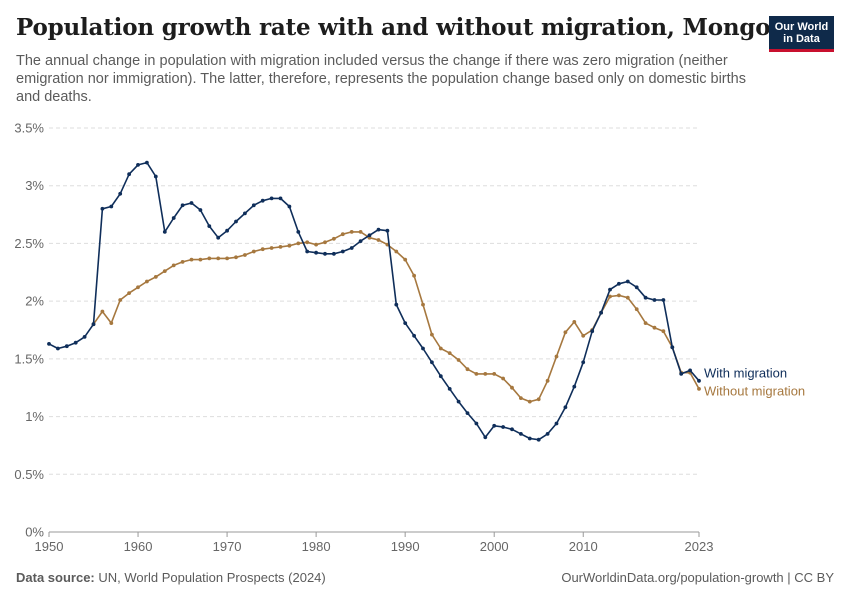 The width and height of the screenshot is (850, 600). I want to click on without-migration-label: Without migration, so click(754, 391).